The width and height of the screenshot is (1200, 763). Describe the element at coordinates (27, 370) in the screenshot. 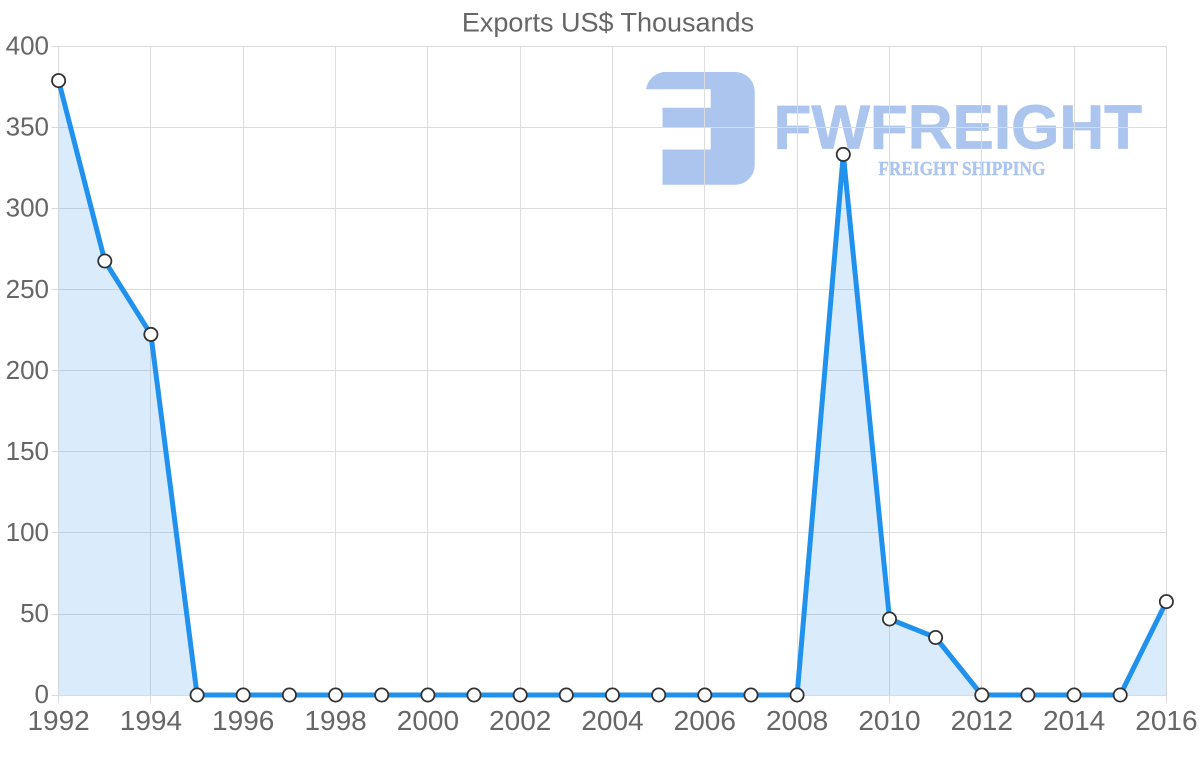

I see `svg-text: 200` at that location.